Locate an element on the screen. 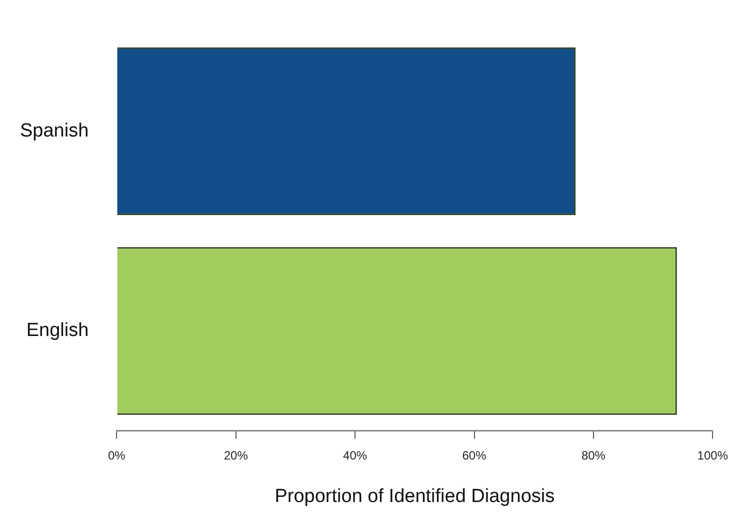 The width and height of the screenshot is (738, 512). x-tick-label: 80% is located at coordinates (593, 455).